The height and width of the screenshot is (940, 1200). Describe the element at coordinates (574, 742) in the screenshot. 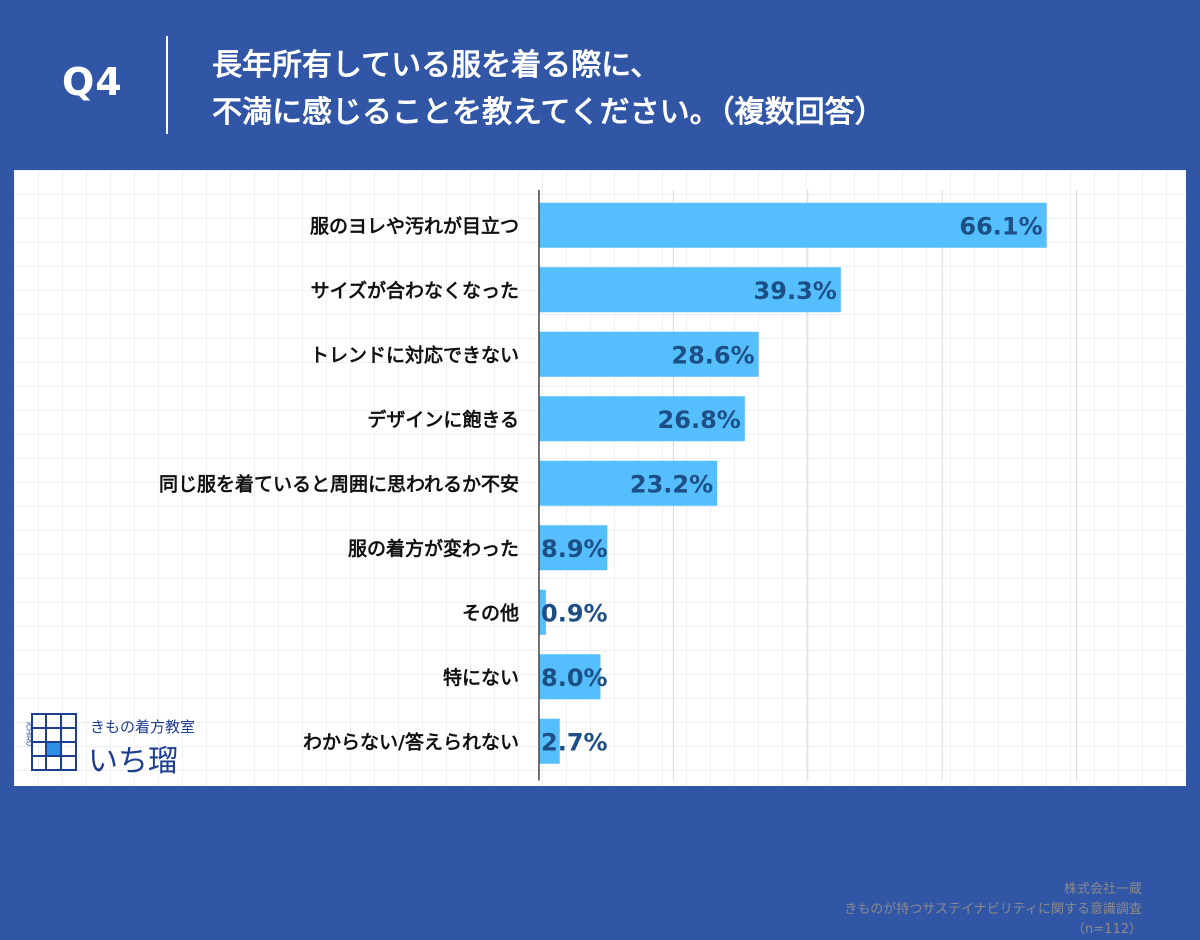

I see `value-label-9: 2.7%` at that location.